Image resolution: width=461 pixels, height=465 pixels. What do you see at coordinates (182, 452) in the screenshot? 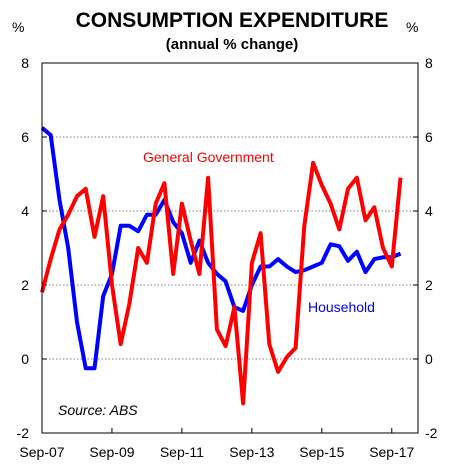
I see `x-tick-label: Sep-11` at bounding box center [182, 452].